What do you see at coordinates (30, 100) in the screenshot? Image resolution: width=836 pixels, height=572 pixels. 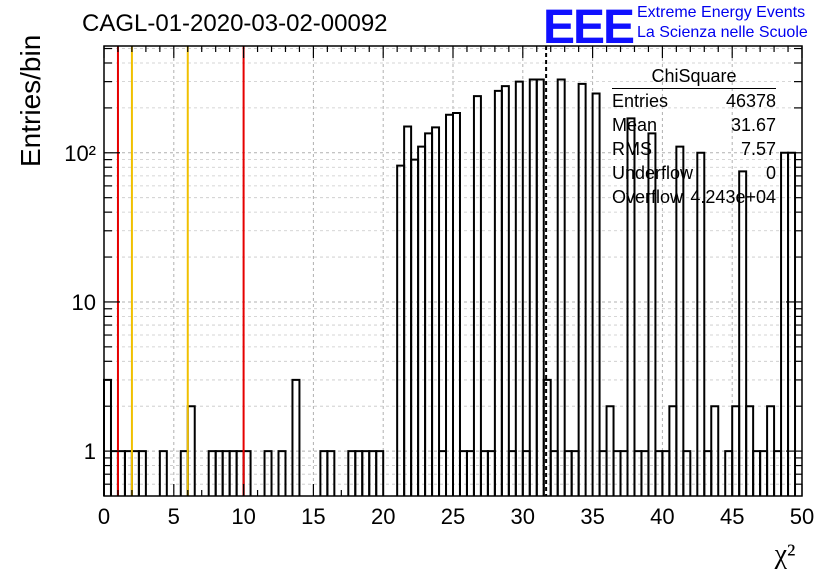 I see `y-axis-label: Entries/bin` at bounding box center [30, 100].